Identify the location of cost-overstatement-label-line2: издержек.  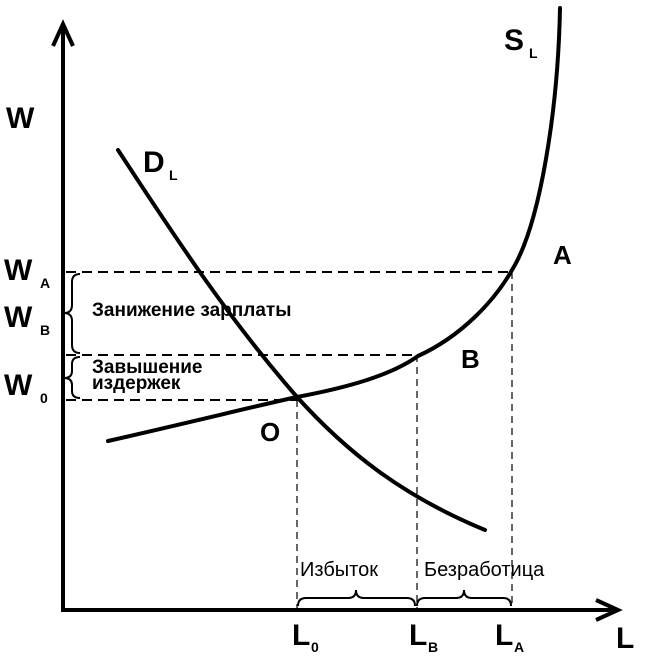
(136, 383).